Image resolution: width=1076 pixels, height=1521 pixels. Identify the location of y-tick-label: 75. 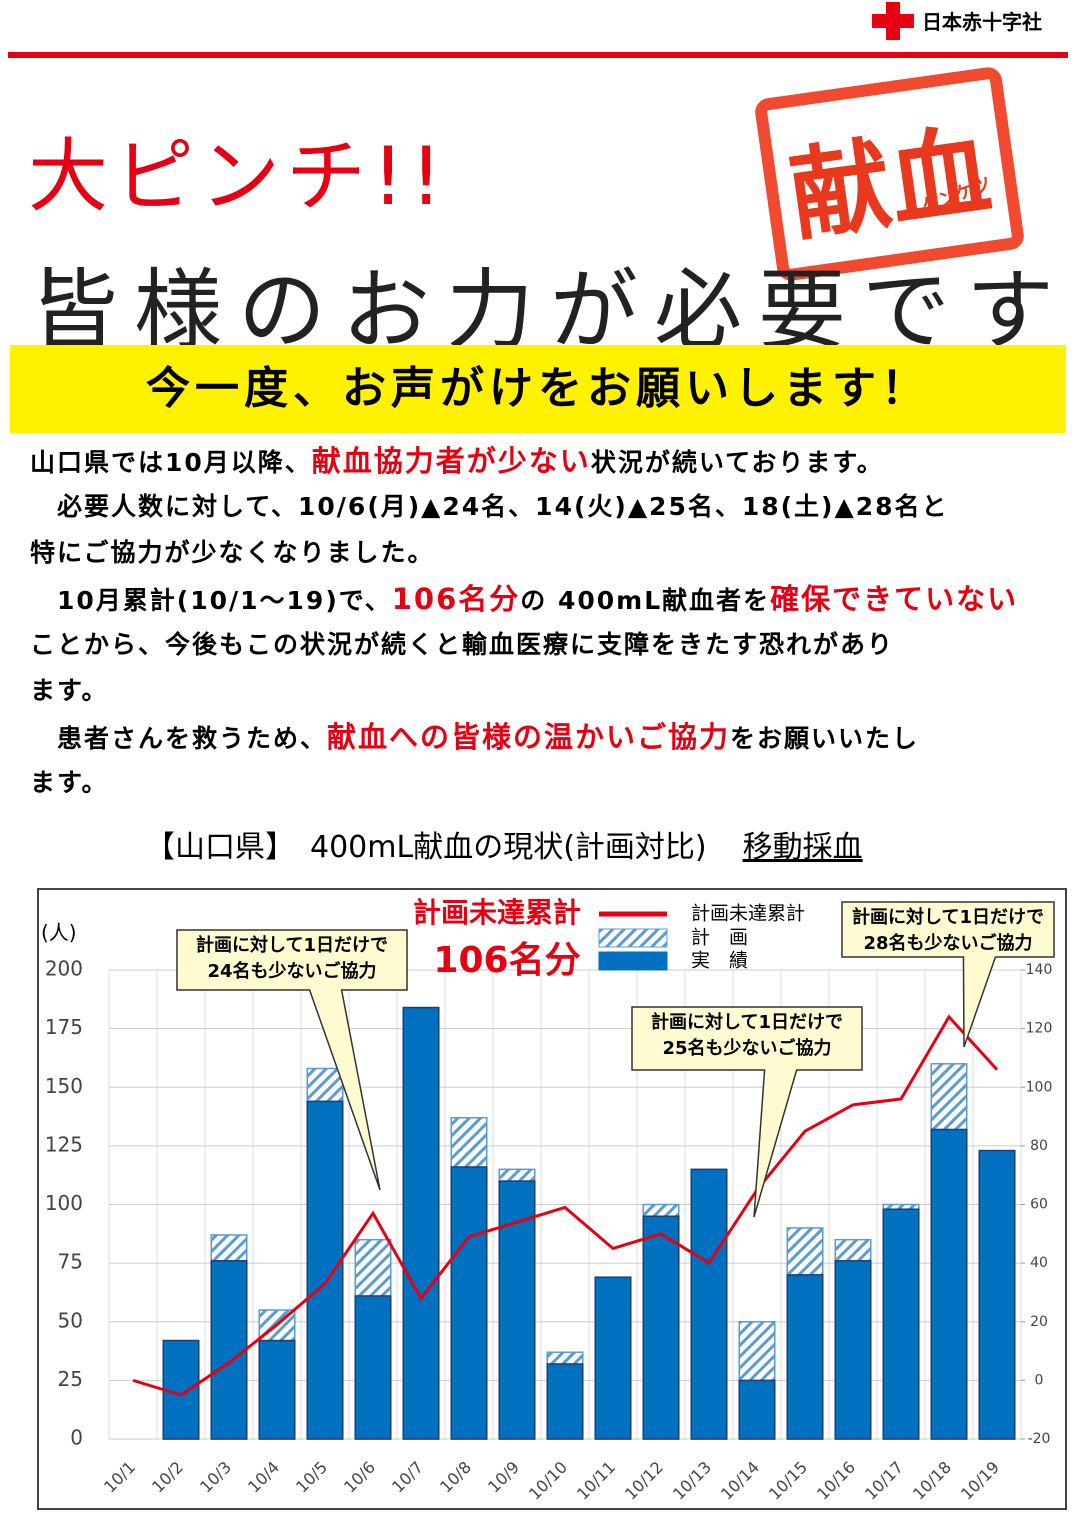
(70, 1262).